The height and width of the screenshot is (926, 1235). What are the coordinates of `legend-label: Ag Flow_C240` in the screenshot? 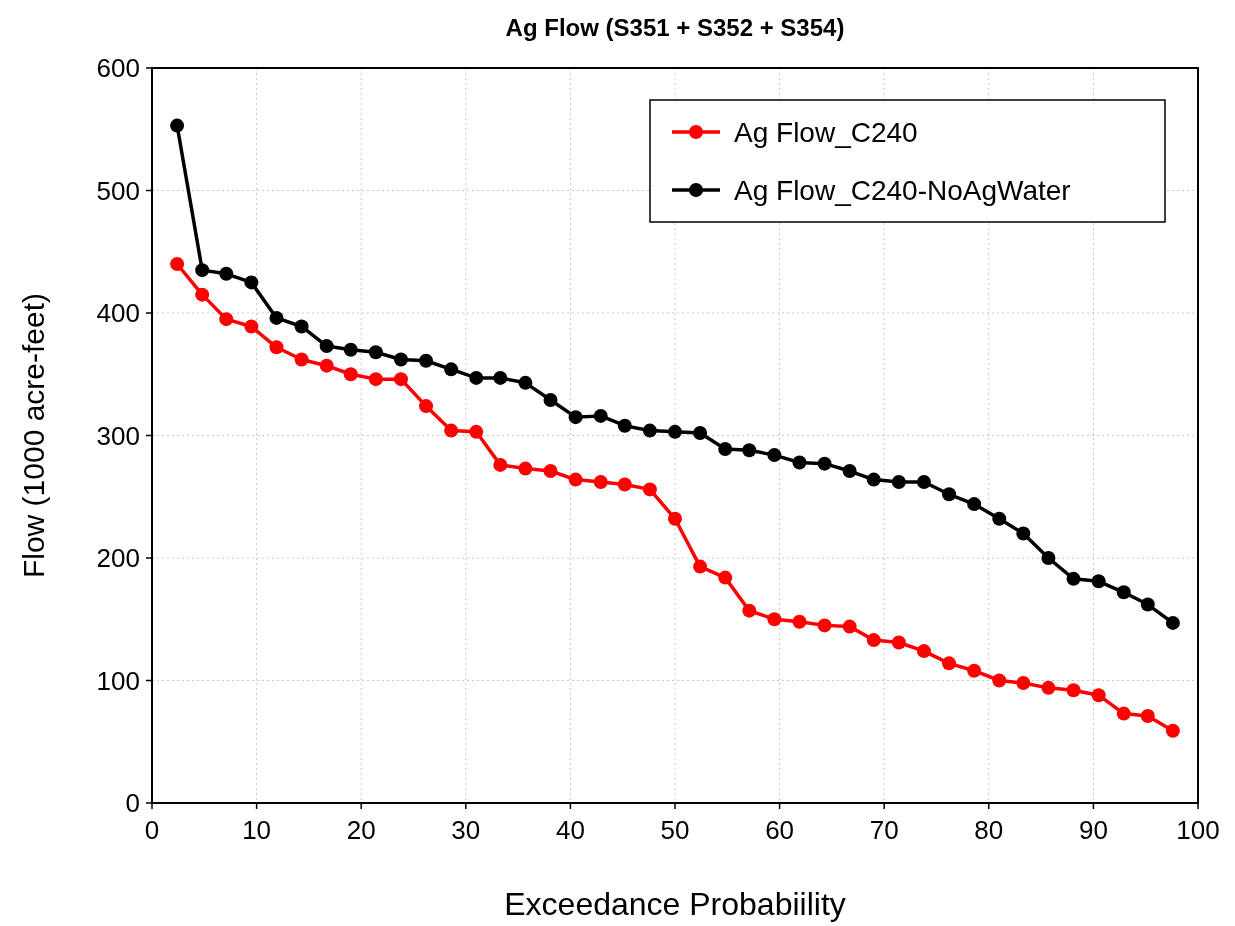 It's located at (826, 132).